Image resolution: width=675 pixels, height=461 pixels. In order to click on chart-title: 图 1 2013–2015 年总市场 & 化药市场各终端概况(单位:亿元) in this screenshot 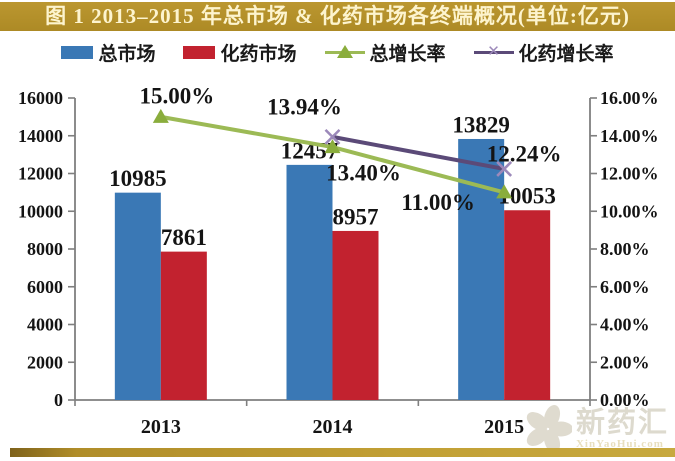, I will do `click(337, 16)`.